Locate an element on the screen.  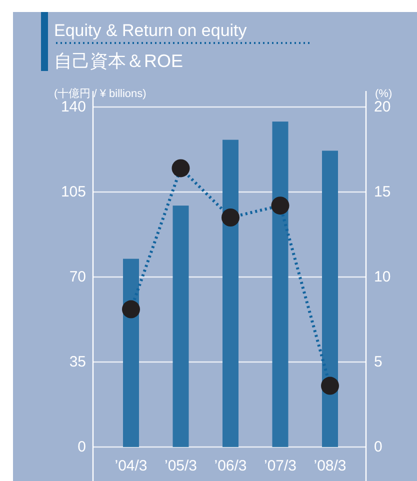
chart-title: Equity & Return on equity is located at coordinates (151, 30).